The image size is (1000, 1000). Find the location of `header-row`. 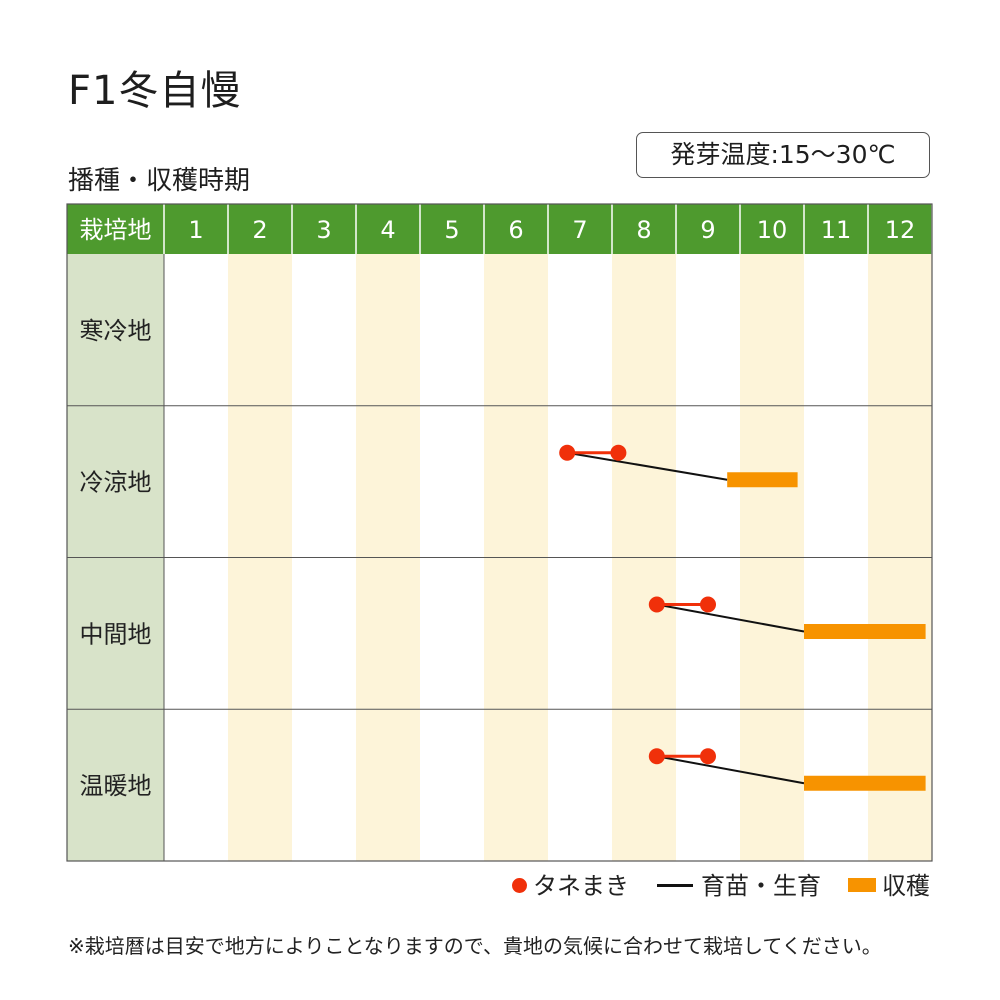

header-row is located at coordinates (499, 229).